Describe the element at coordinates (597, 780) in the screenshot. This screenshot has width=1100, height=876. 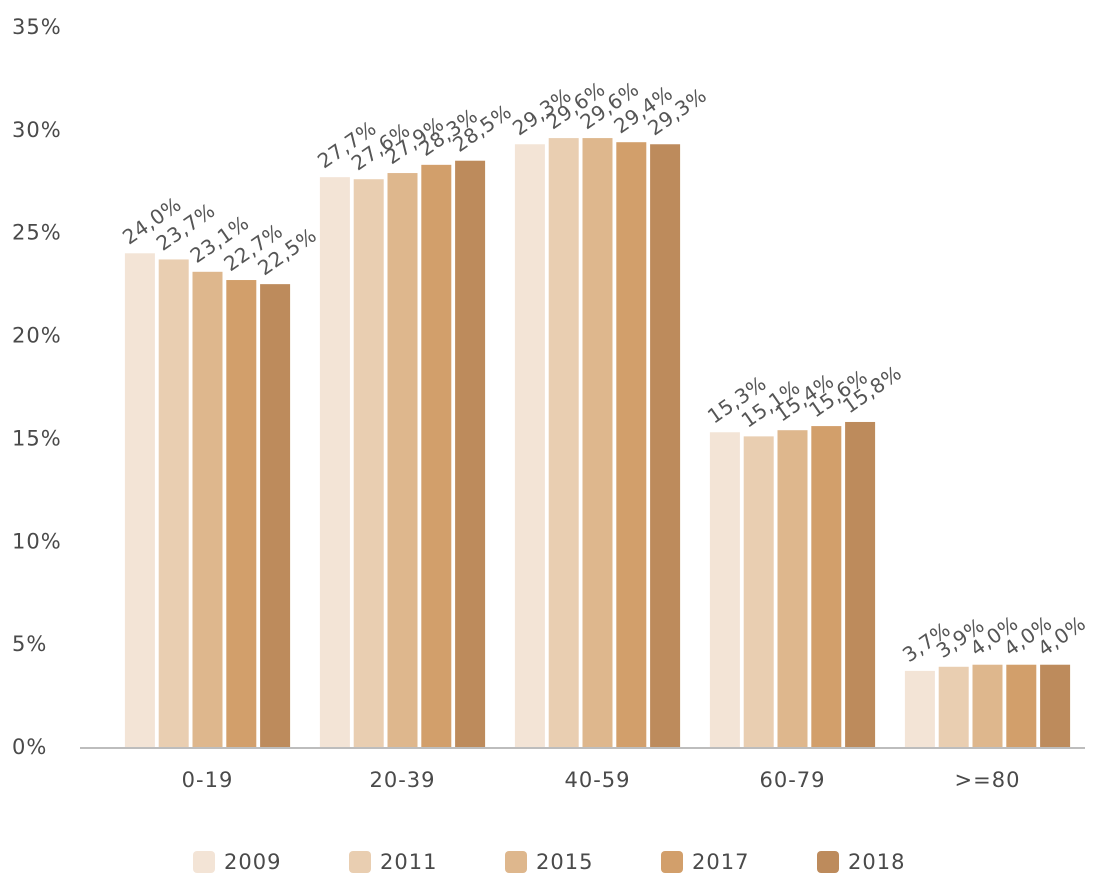
I see `x-category-label: 40-59` at that location.